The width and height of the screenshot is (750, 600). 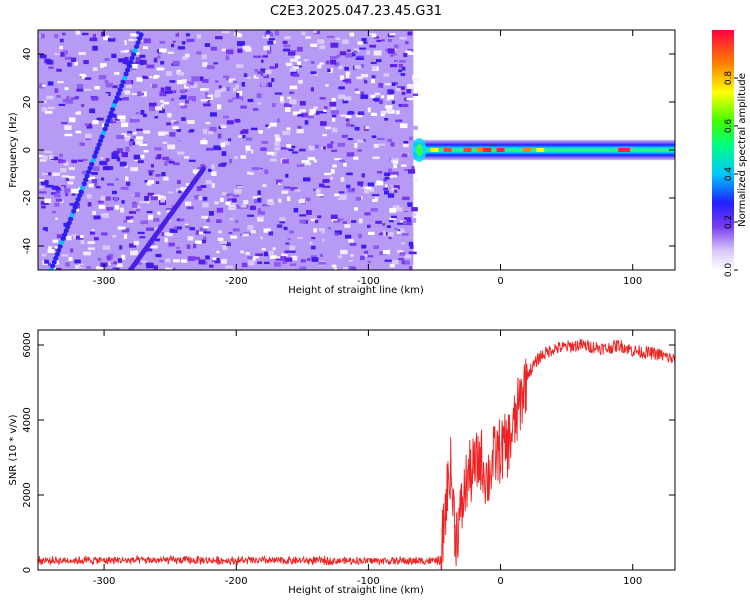 I want to click on y-tick-label: 0, so click(x=27, y=150).